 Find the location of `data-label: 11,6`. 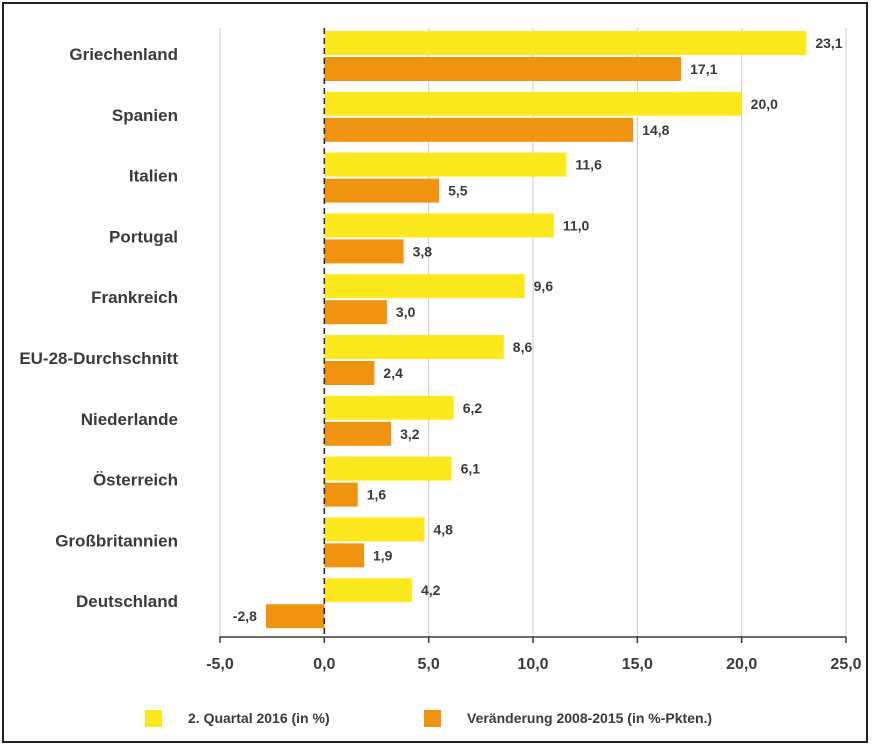

data-label: 11,6 is located at coordinates (588, 165).